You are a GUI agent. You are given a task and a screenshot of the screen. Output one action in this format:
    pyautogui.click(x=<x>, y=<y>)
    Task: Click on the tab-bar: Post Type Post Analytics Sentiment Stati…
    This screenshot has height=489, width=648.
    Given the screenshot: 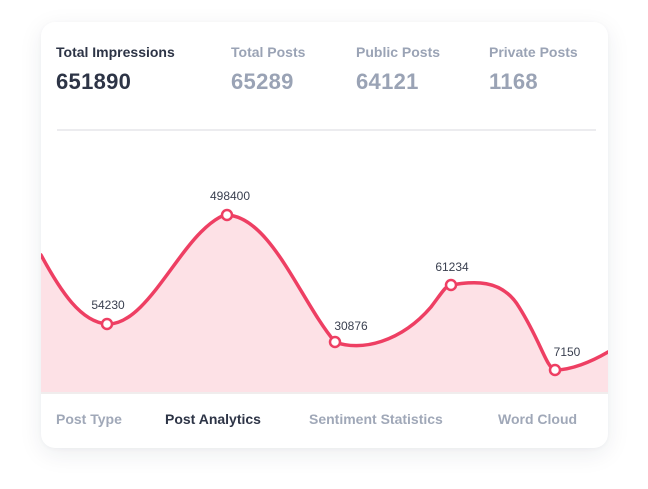 What is the action you would take?
    pyautogui.click(x=324, y=420)
    